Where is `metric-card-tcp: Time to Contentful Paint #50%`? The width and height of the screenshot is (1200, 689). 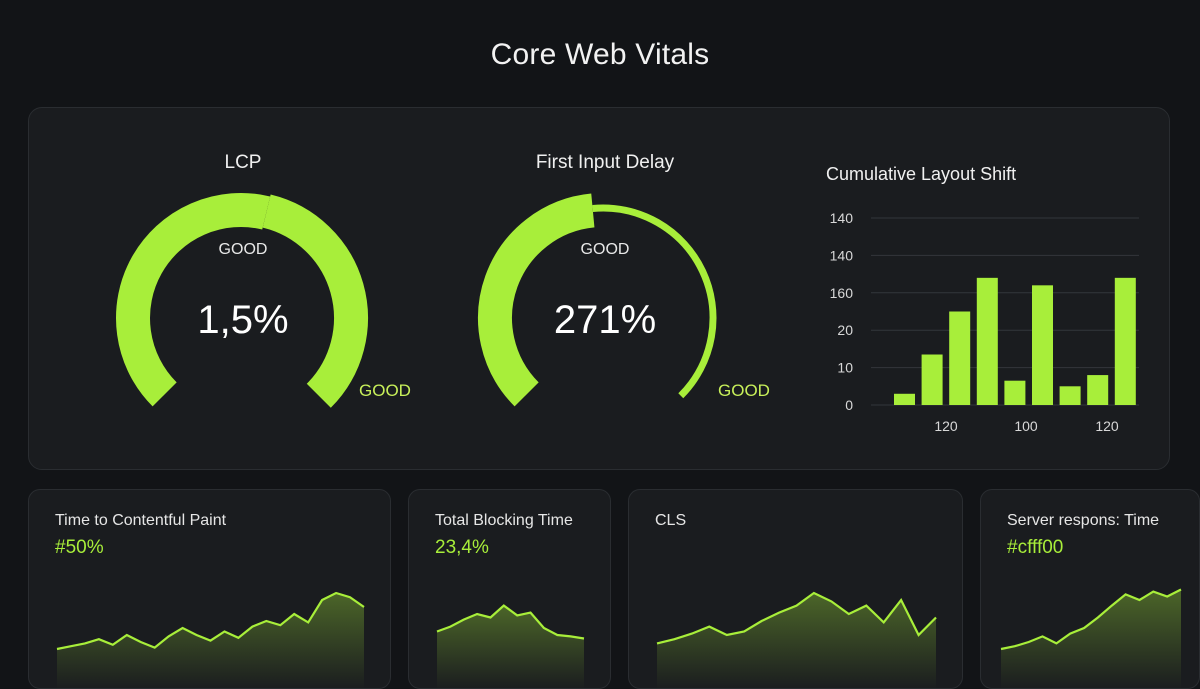 metric-card-tcp: Time to Contentful Paint #50% is located at coordinates (209, 589).